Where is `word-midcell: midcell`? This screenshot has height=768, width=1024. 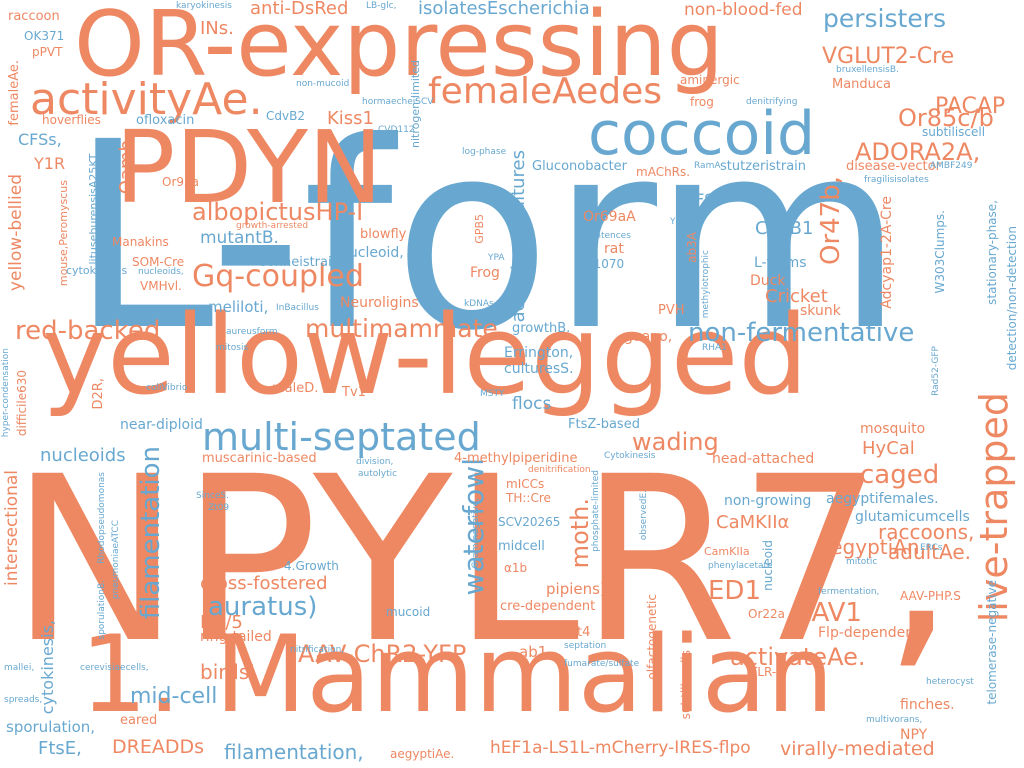
word-midcell: midcell is located at coordinates (521, 546).